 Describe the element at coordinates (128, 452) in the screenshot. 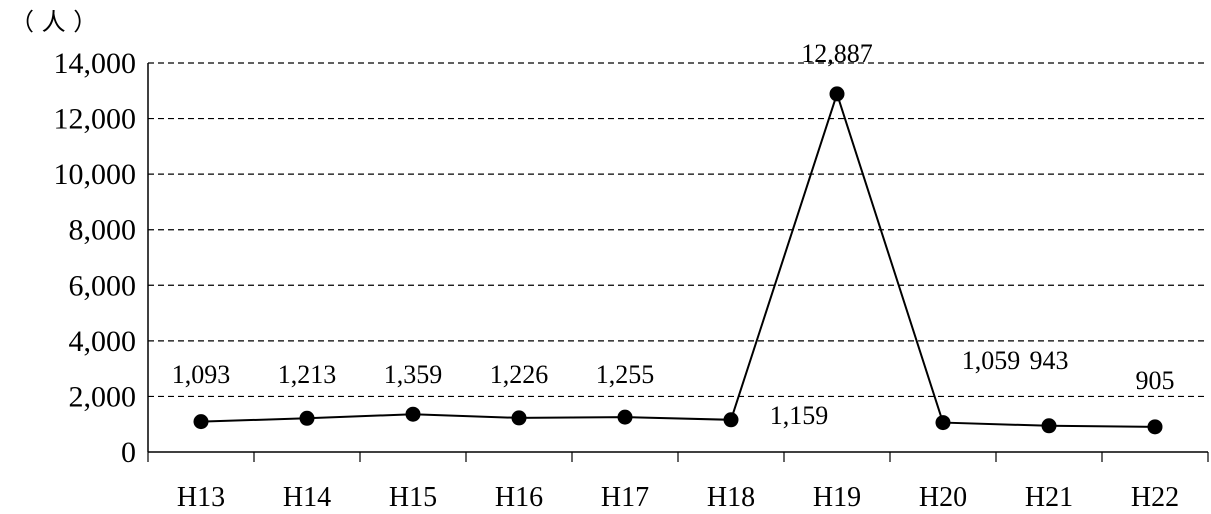

I see `y-tick-label: 0` at that location.